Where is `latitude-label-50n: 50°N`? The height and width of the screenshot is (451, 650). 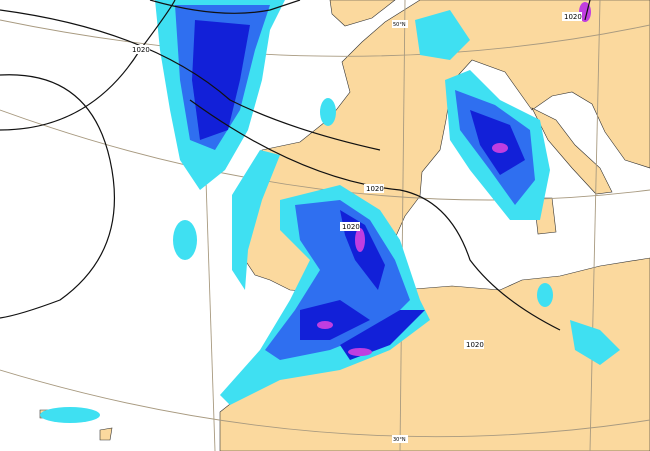 latitude-label-50n: 50°N is located at coordinates (400, 24).